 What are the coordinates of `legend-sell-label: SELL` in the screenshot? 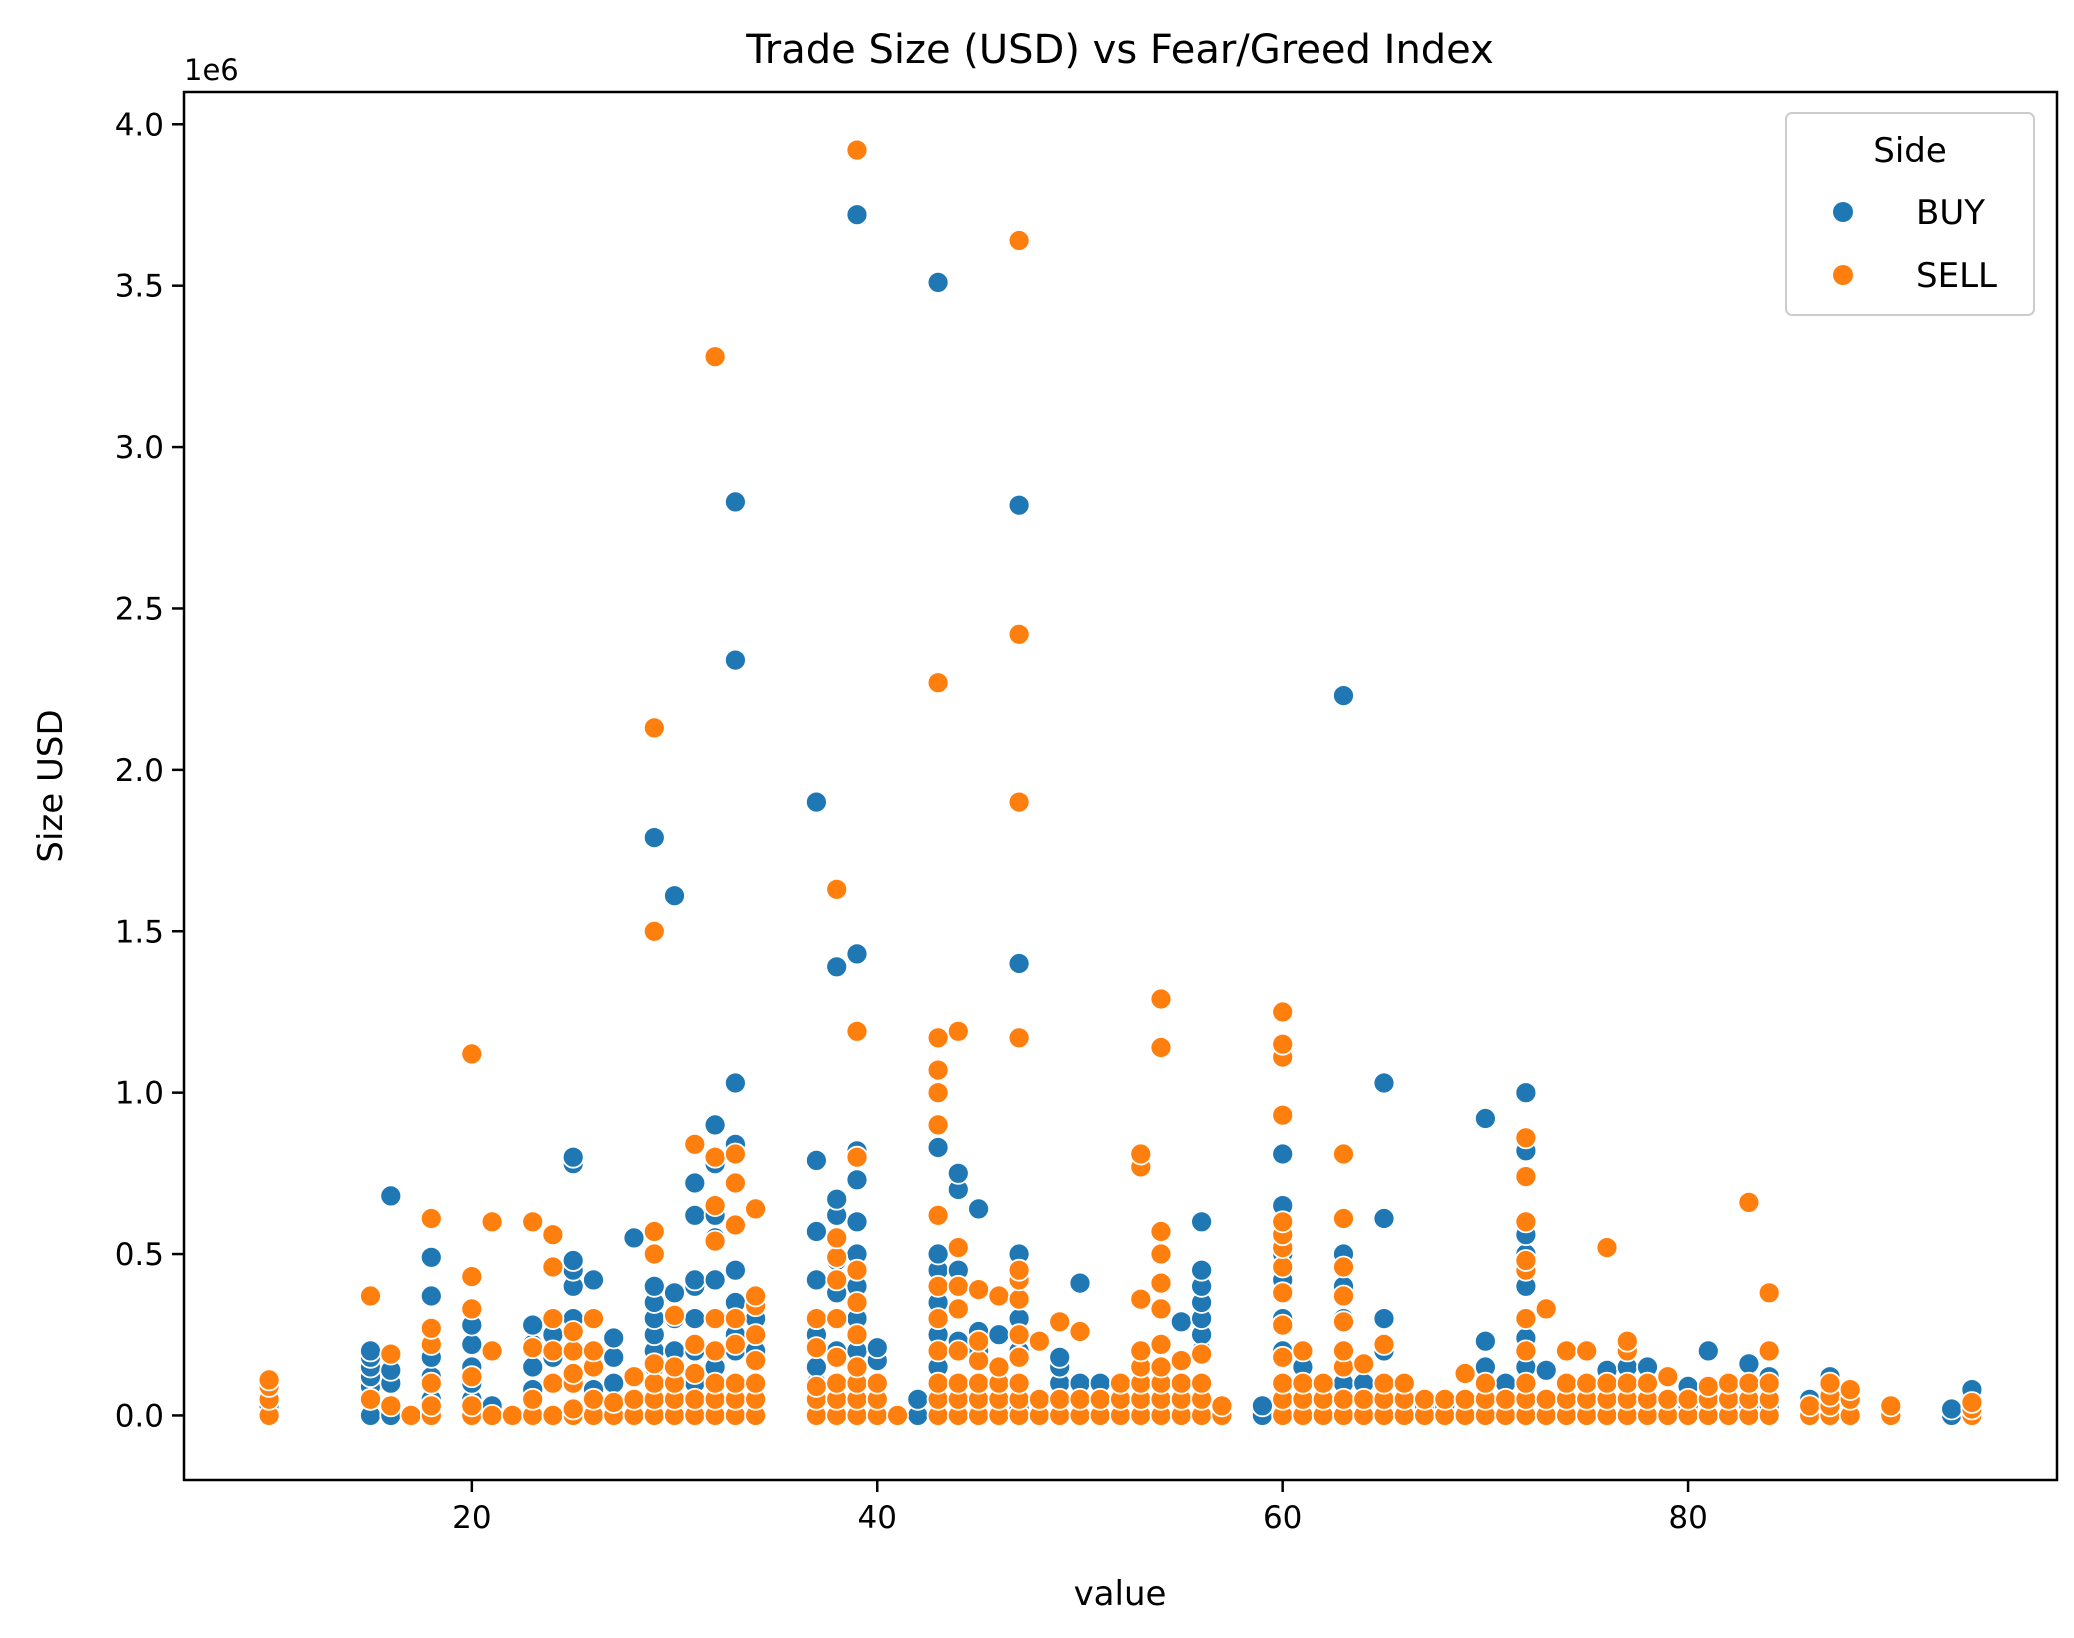 It's located at (1956, 276).